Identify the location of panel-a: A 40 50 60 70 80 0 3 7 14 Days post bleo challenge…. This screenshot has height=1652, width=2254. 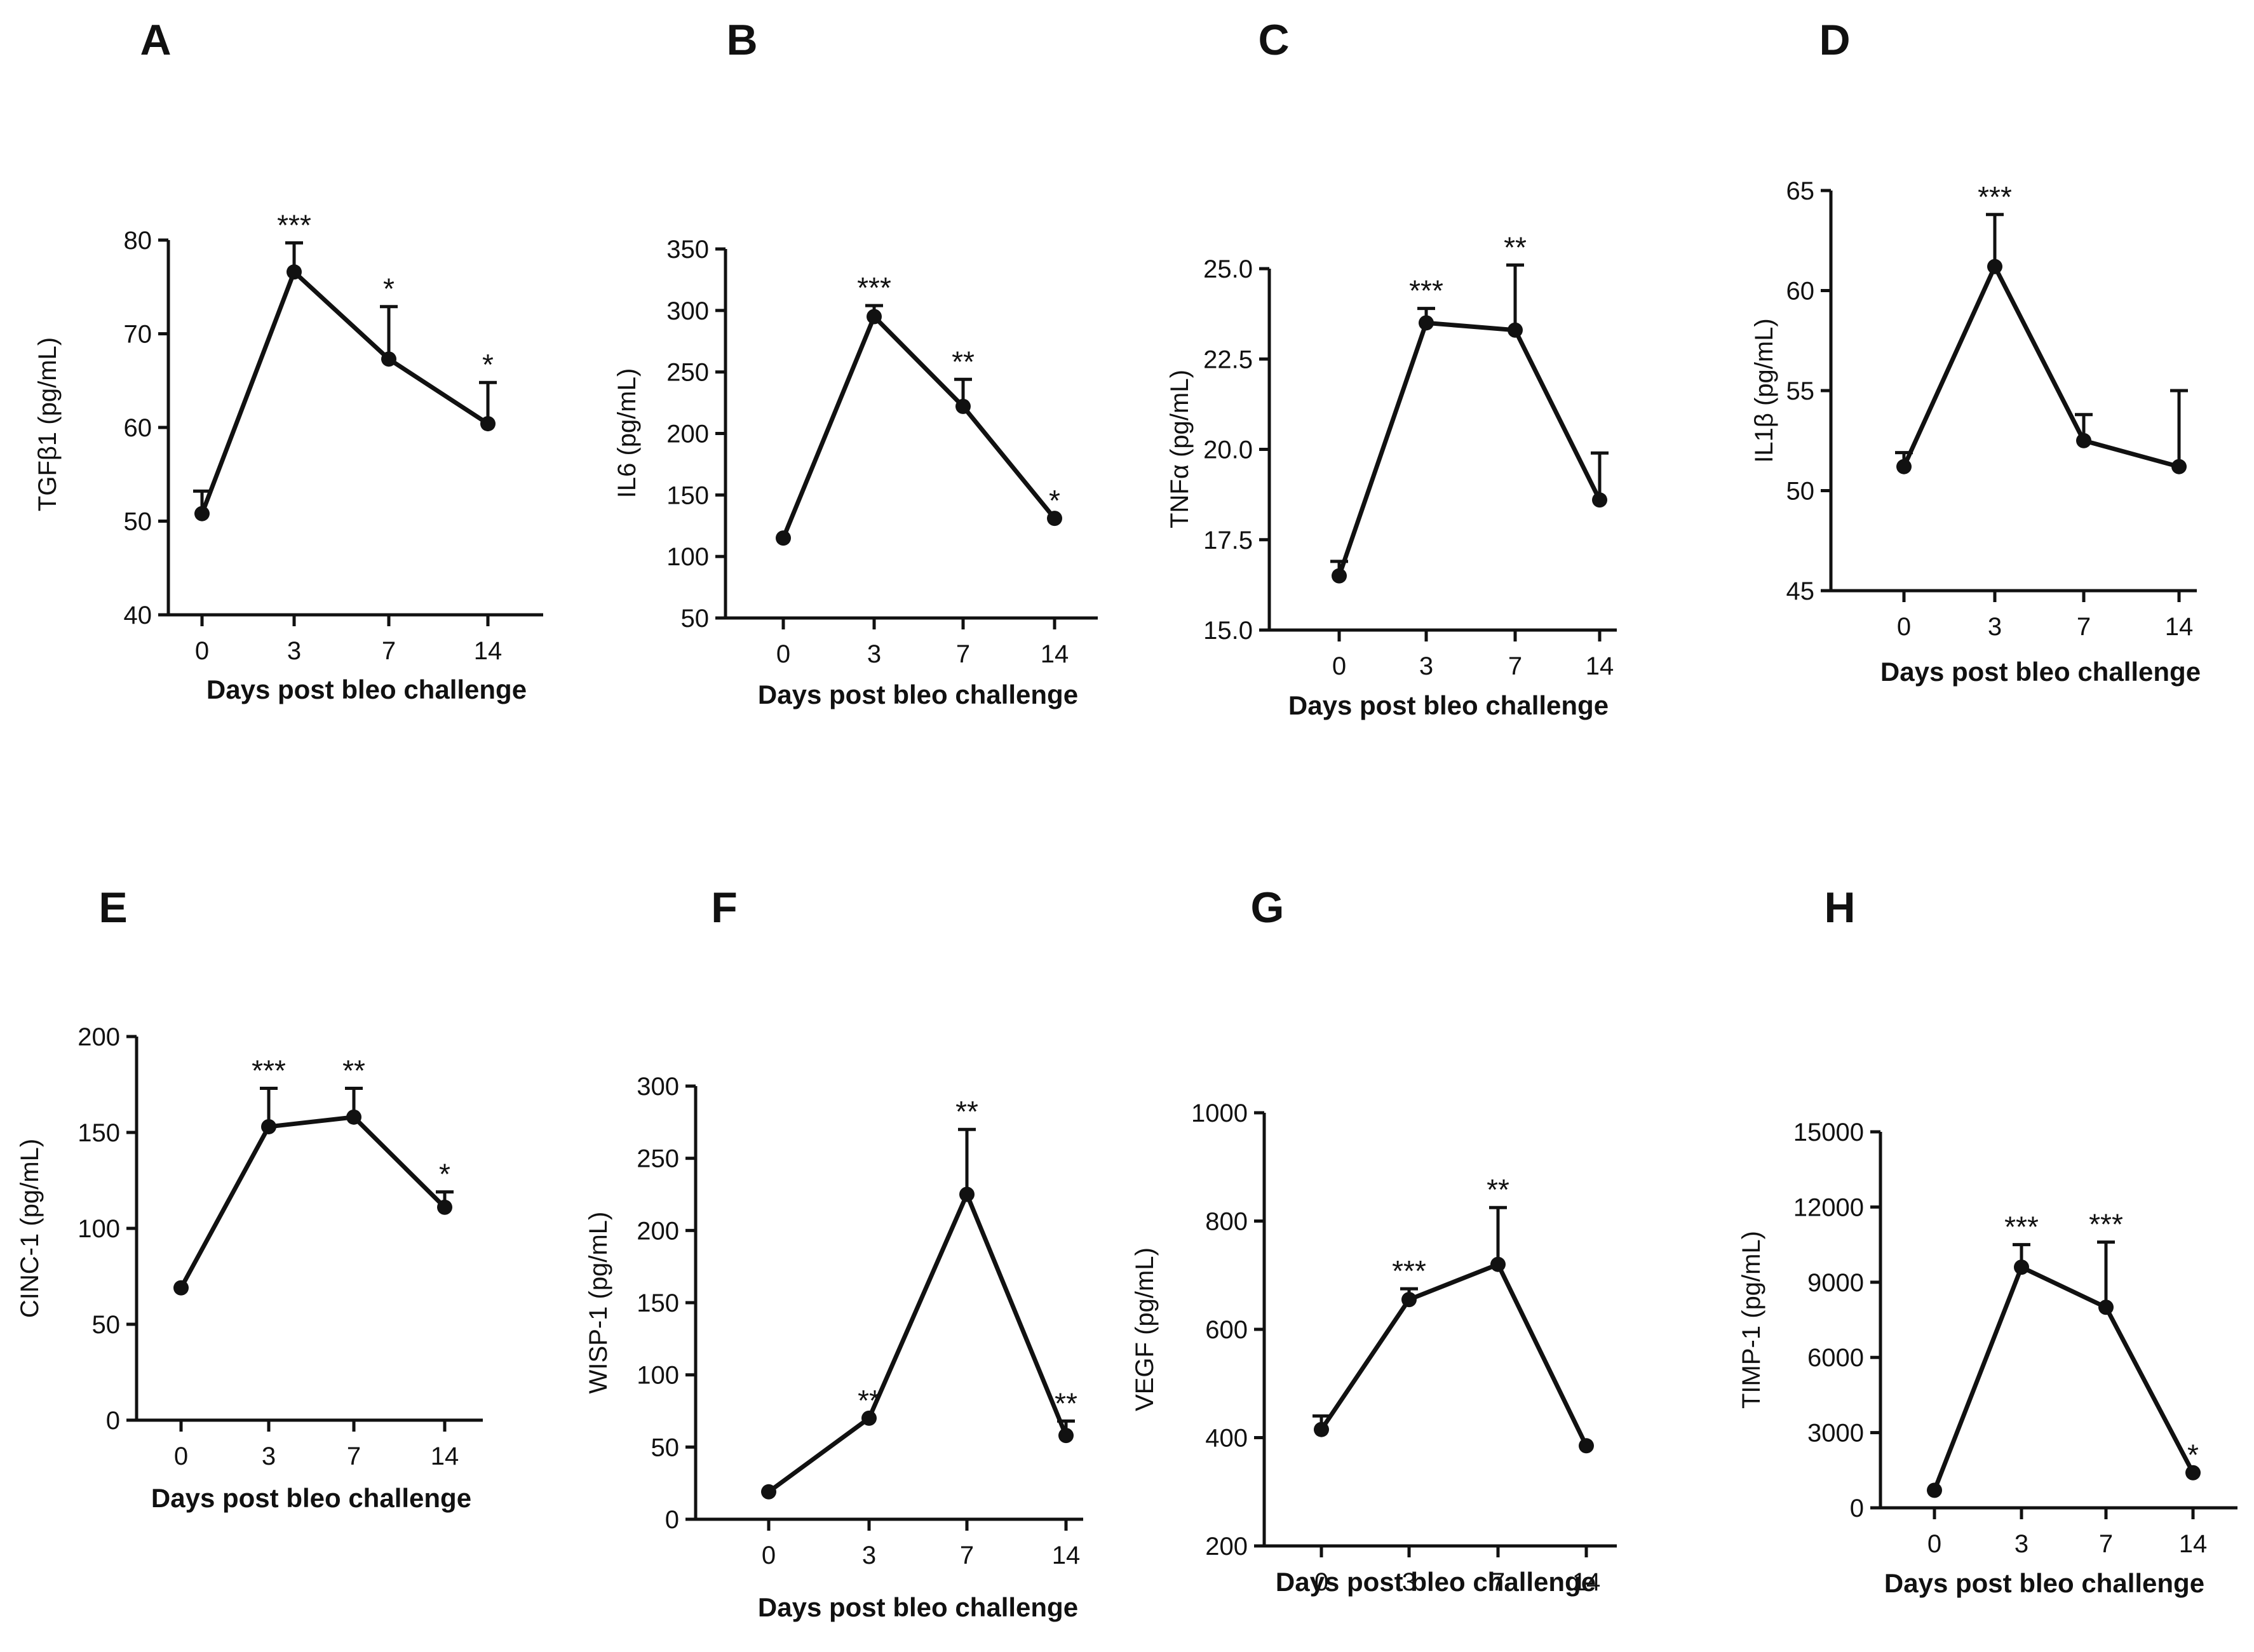
(288, 360).